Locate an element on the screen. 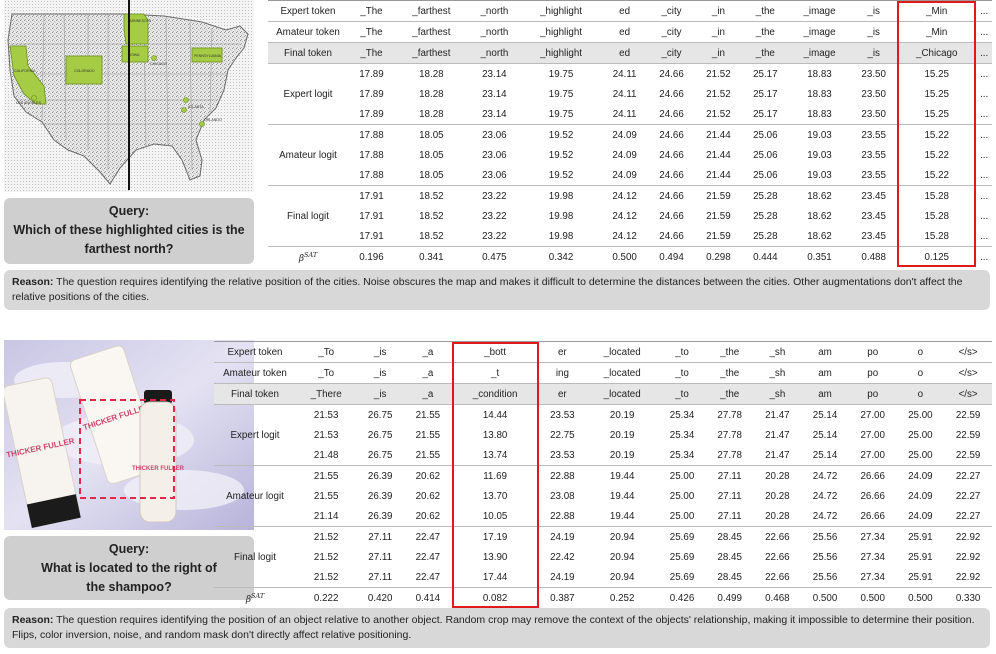 This screenshot has width=996, height=654. expert-token-cell: er is located at coordinates (562, 352).